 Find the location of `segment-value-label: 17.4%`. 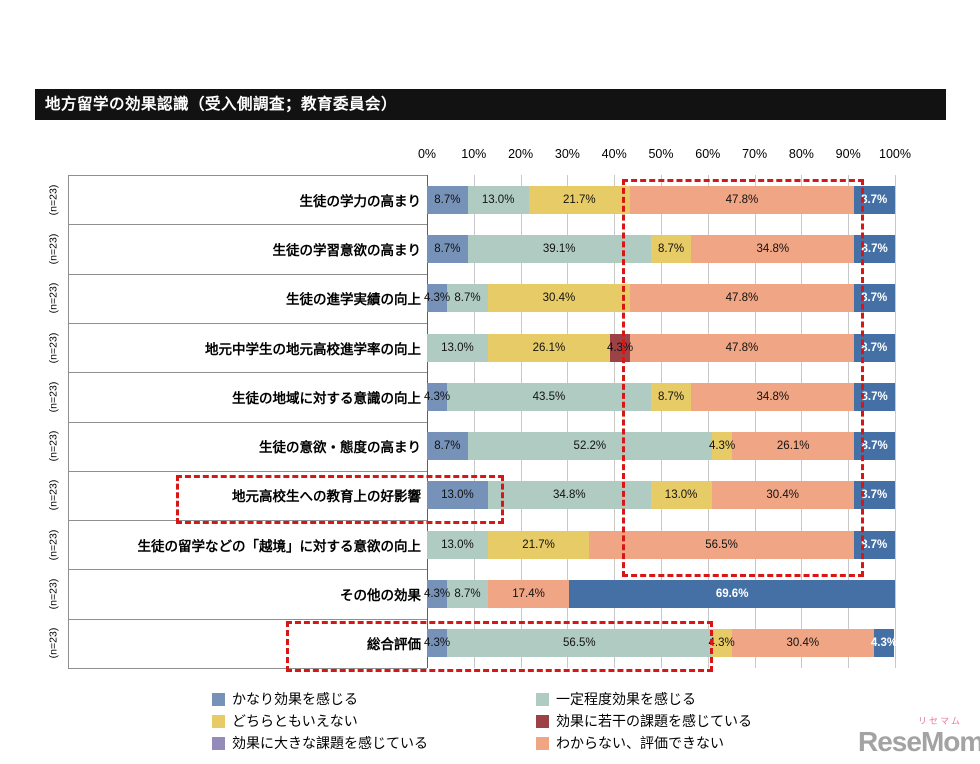

segment-value-label: 17.4% is located at coordinates (528, 594).